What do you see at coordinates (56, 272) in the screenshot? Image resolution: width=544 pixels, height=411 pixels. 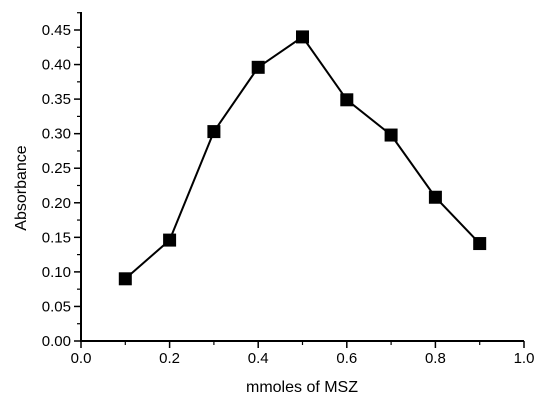 I see `y-tick-label: 0.10` at bounding box center [56, 272].